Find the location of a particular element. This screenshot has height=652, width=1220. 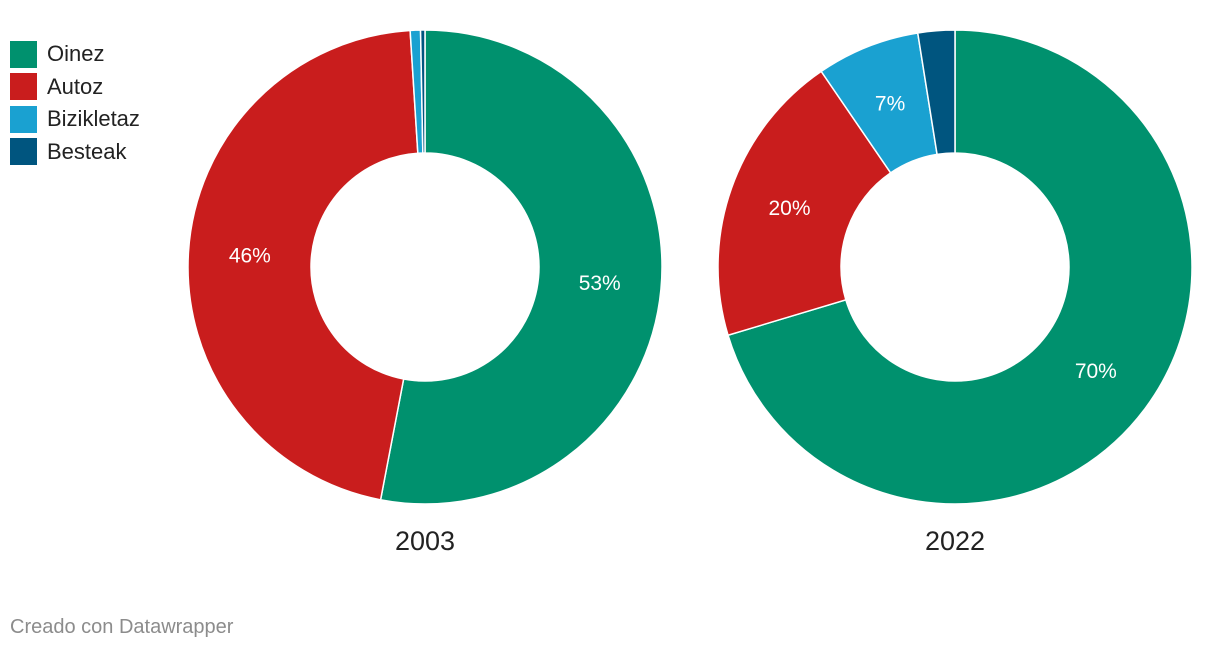

footer-credit: Creado con Datawrapper is located at coordinates (122, 627).